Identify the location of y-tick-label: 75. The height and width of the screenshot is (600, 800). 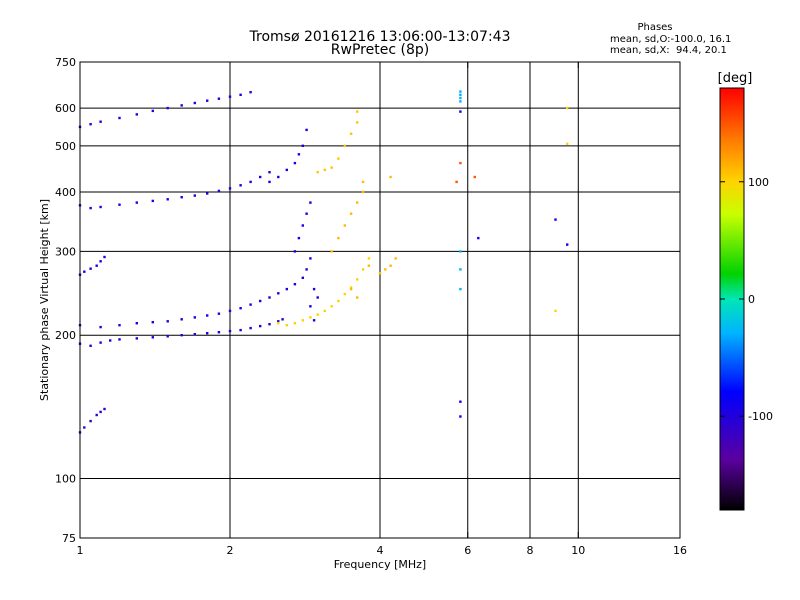
(69, 538).